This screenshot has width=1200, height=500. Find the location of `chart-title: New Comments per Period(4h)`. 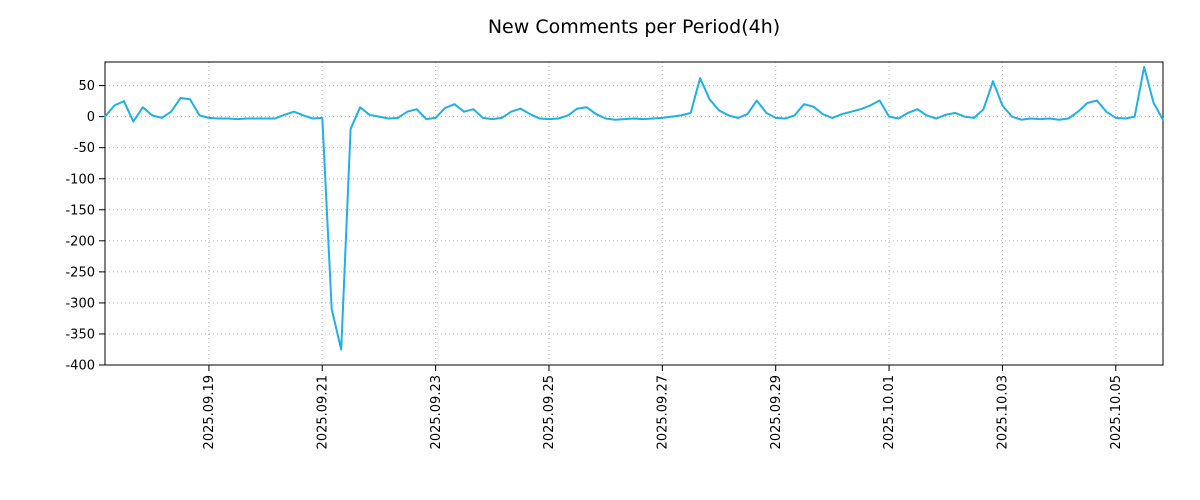

chart-title: New Comments per Period(4h) is located at coordinates (634, 27).